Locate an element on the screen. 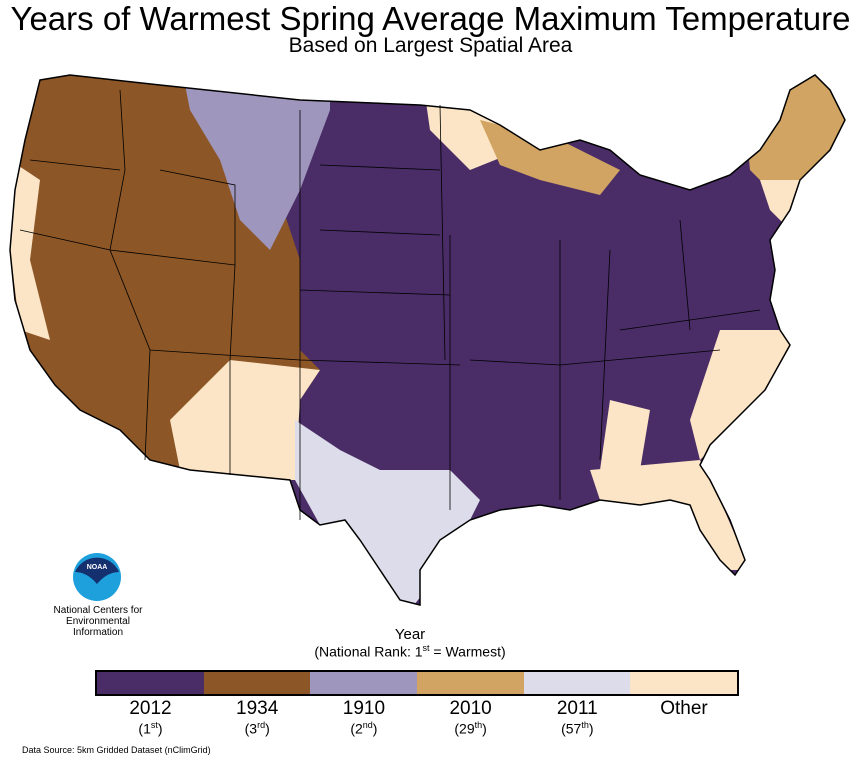  legend-swatch-2010 is located at coordinates (470, 683).